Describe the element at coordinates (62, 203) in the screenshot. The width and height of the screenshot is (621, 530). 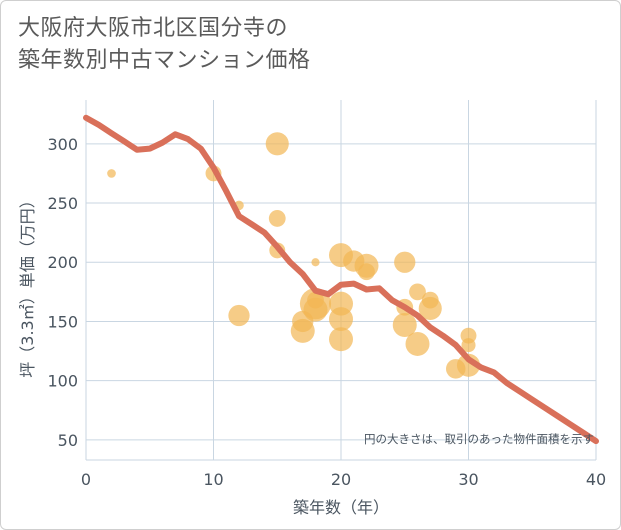
I see `y-tick-label: 250` at that location.